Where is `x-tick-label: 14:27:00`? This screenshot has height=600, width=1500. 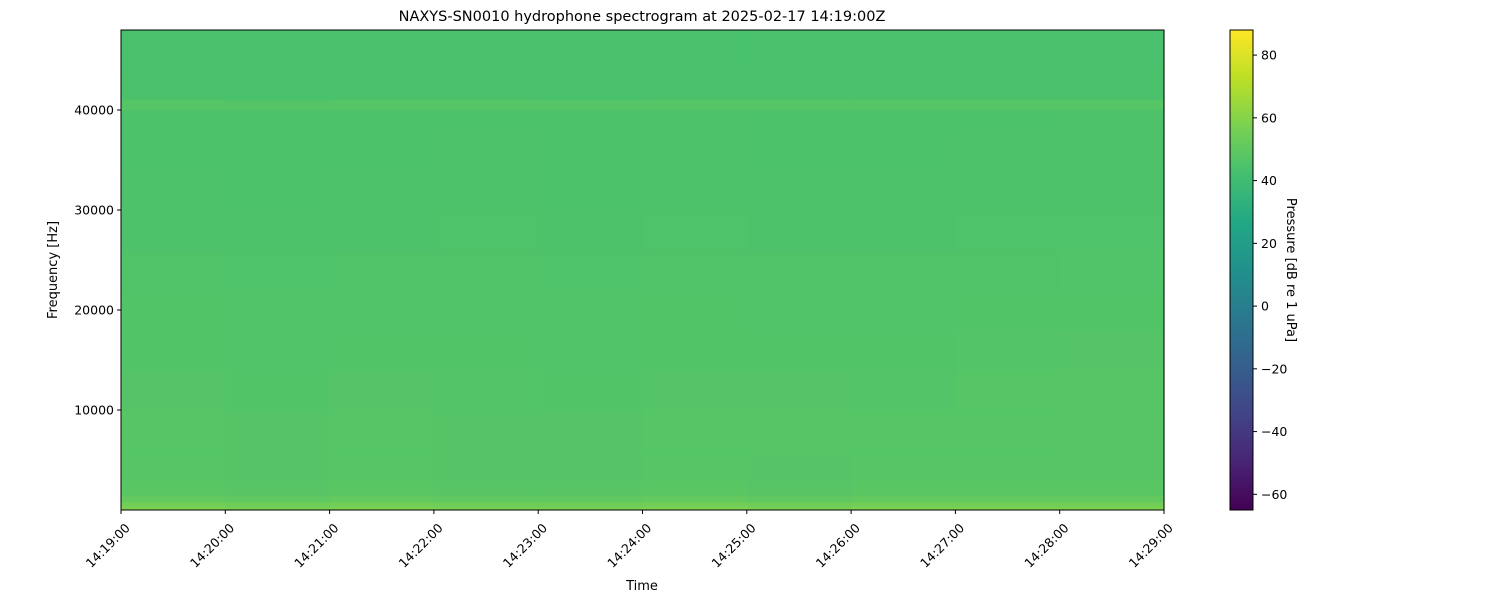 x-tick-label: 14:27:00 is located at coordinates (942, 545).